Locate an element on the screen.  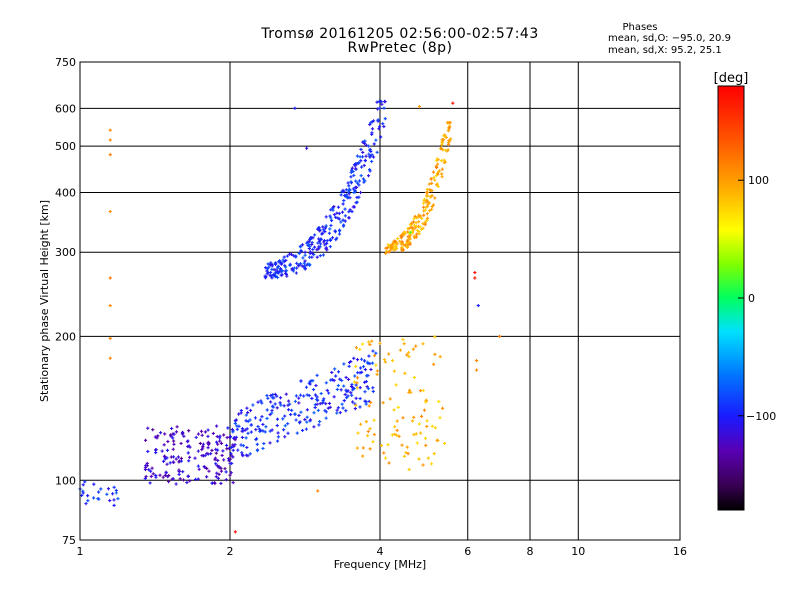
x-tick-label: 4 is located at coordinates (380, 551).